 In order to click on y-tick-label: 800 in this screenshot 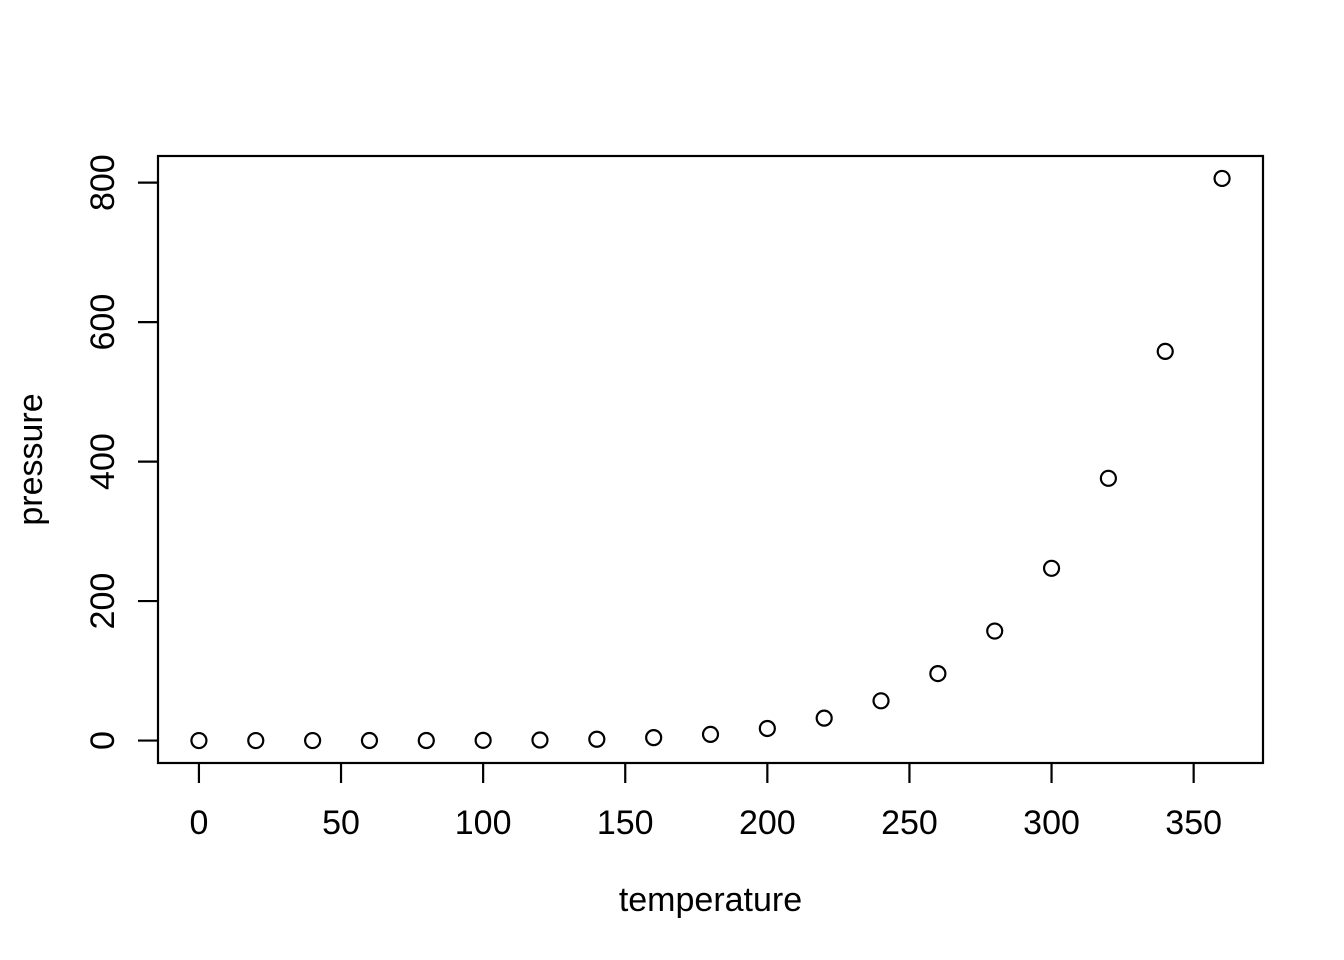, I will do `click(103, 182)`.